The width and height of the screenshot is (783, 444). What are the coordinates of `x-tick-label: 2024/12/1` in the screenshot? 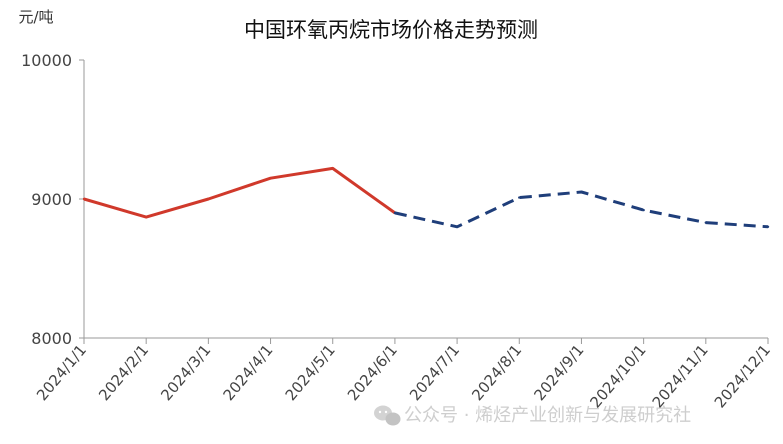 It's located at (742, 376).